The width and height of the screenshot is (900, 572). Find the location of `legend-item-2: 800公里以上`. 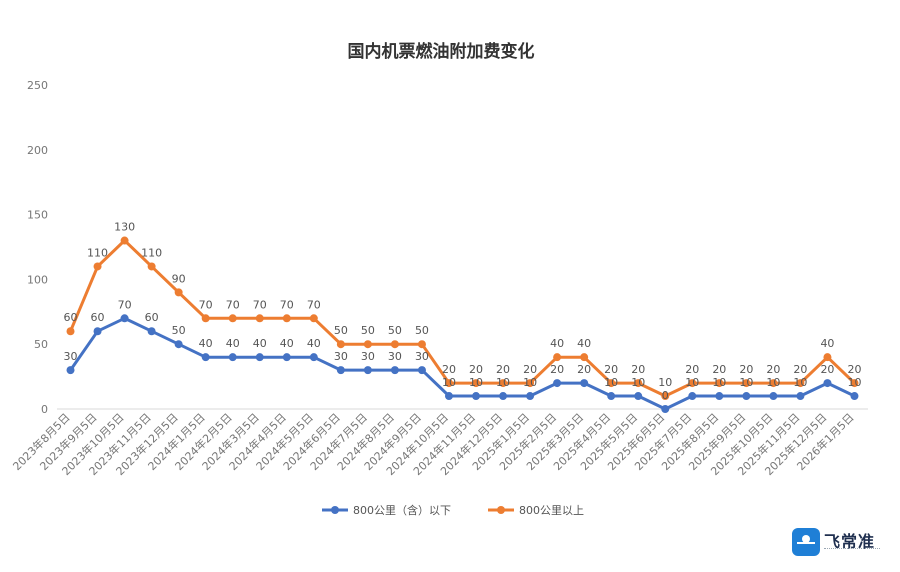

legend-item-2: 800公里以上 is located at coordinates (536, 510).